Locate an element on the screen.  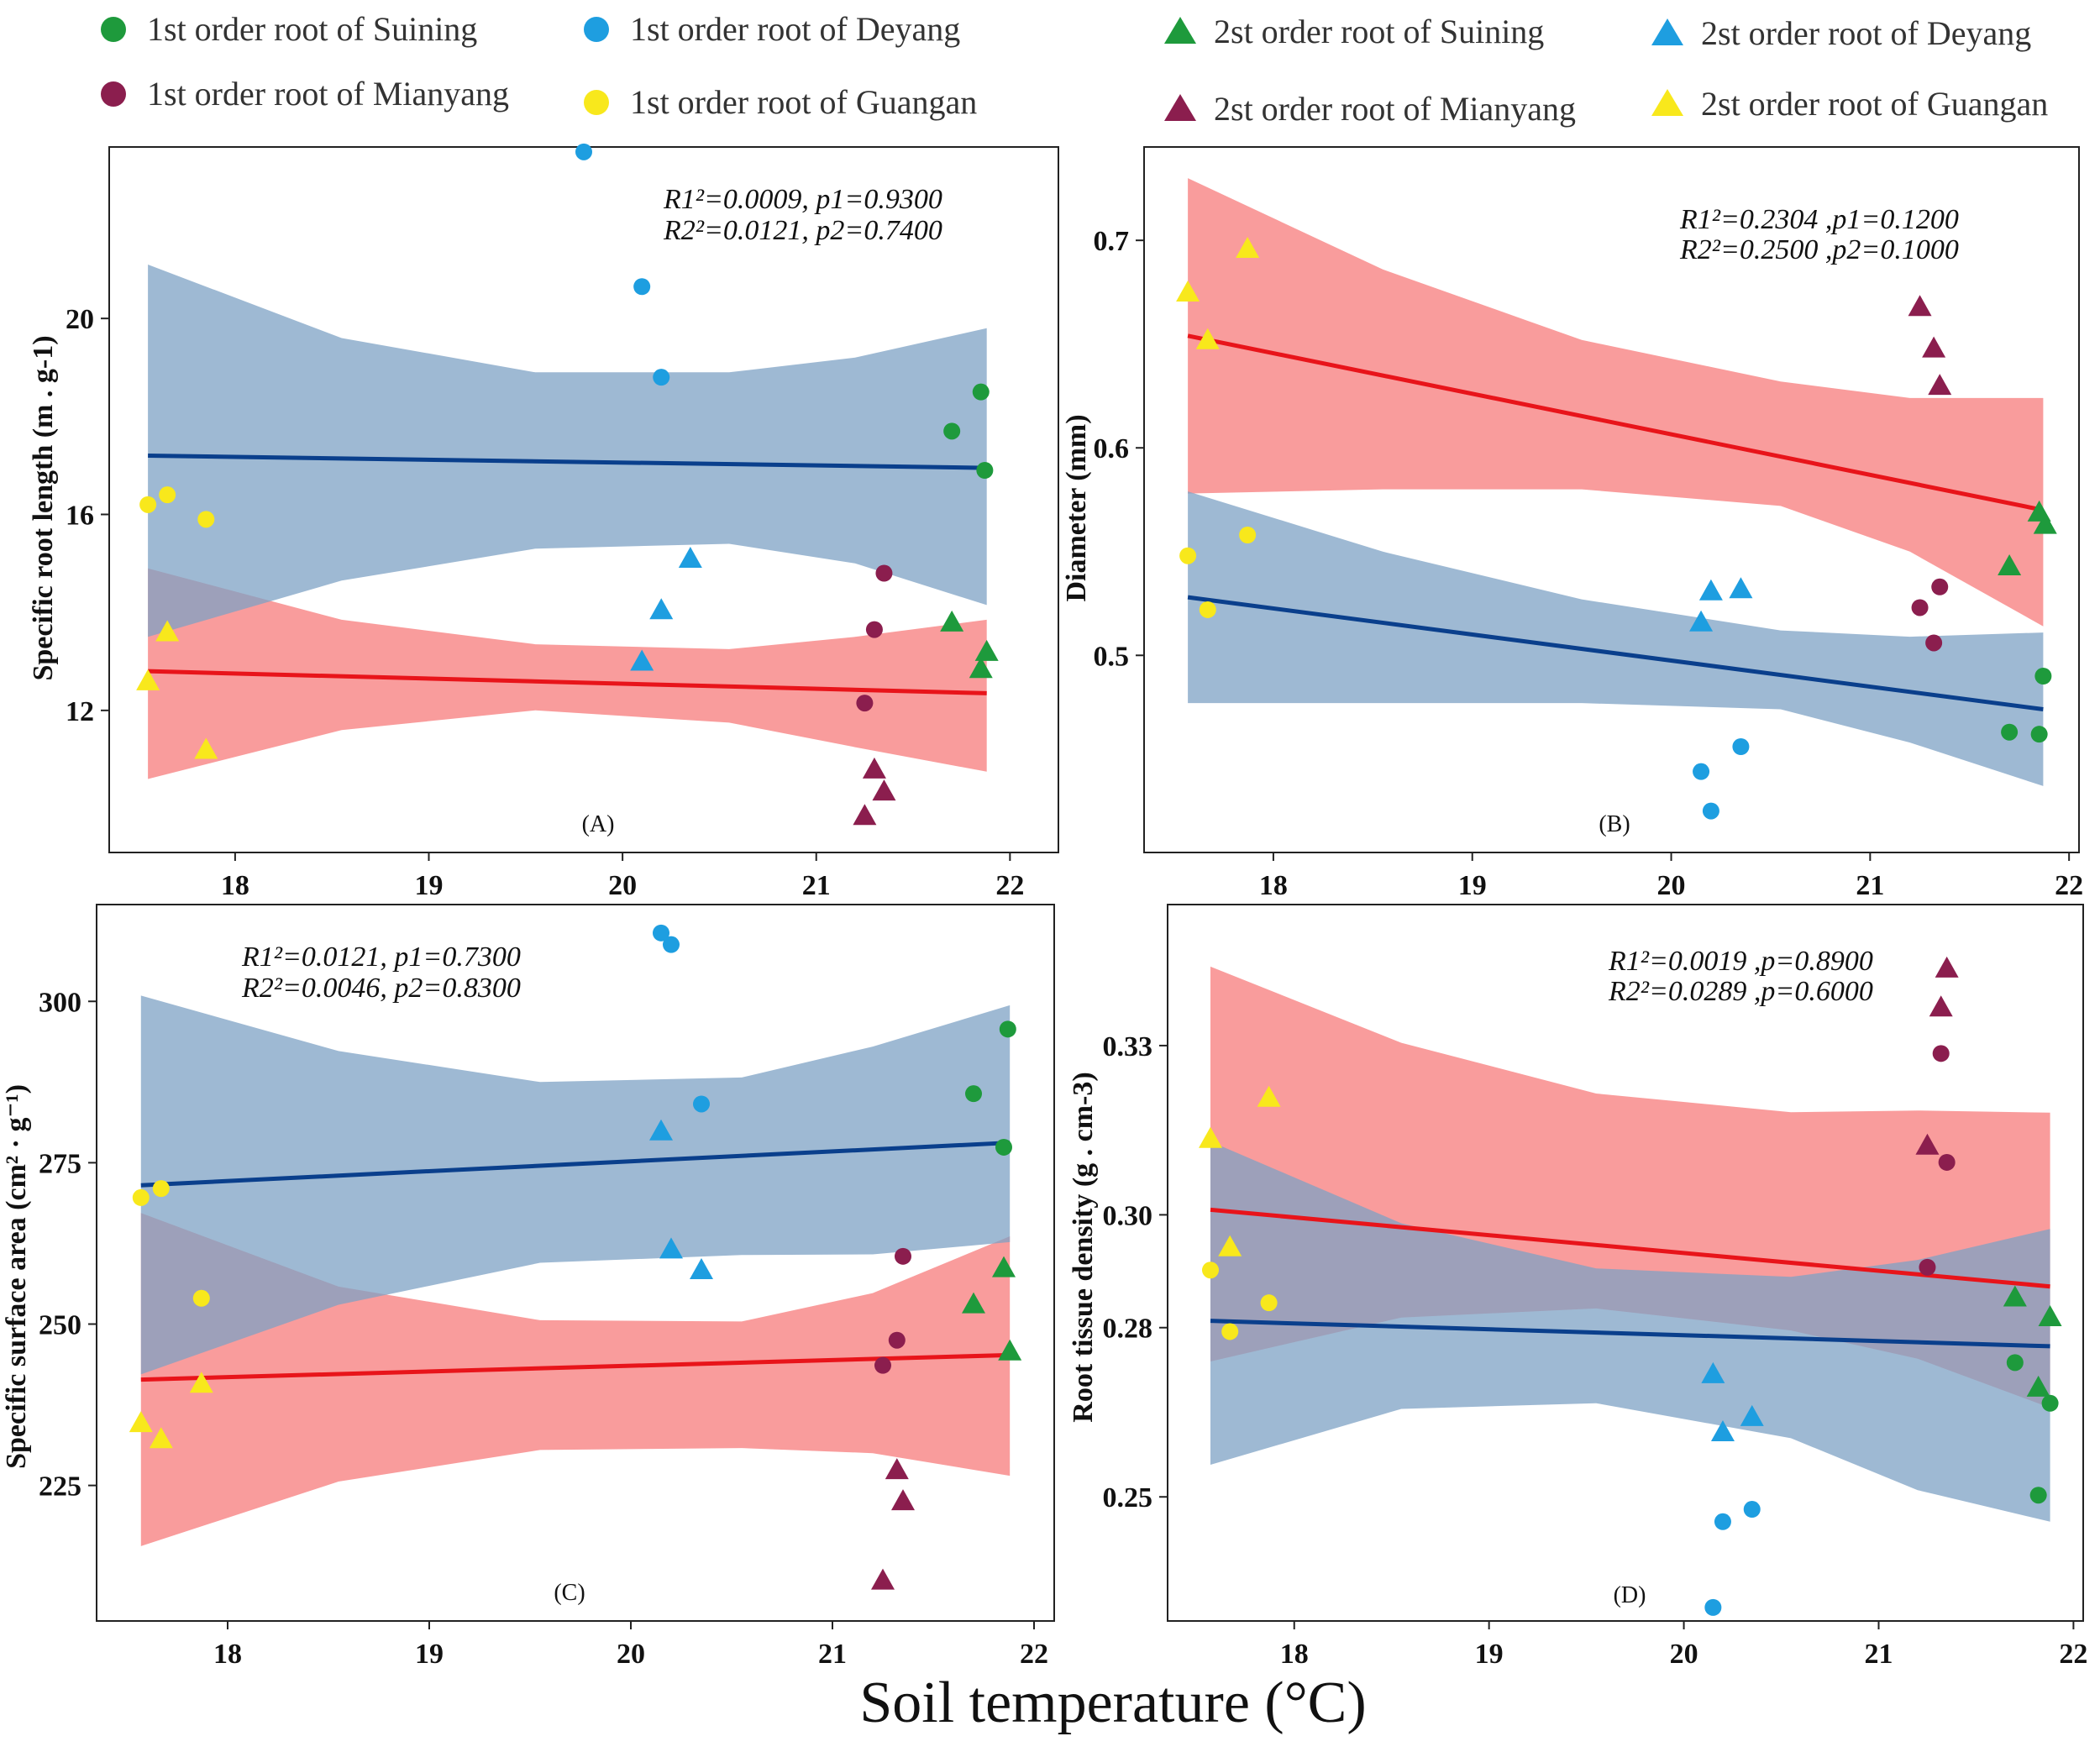
point-1st-order-root-of-deyang-1-panel-c is located at coordinates (671, 945).